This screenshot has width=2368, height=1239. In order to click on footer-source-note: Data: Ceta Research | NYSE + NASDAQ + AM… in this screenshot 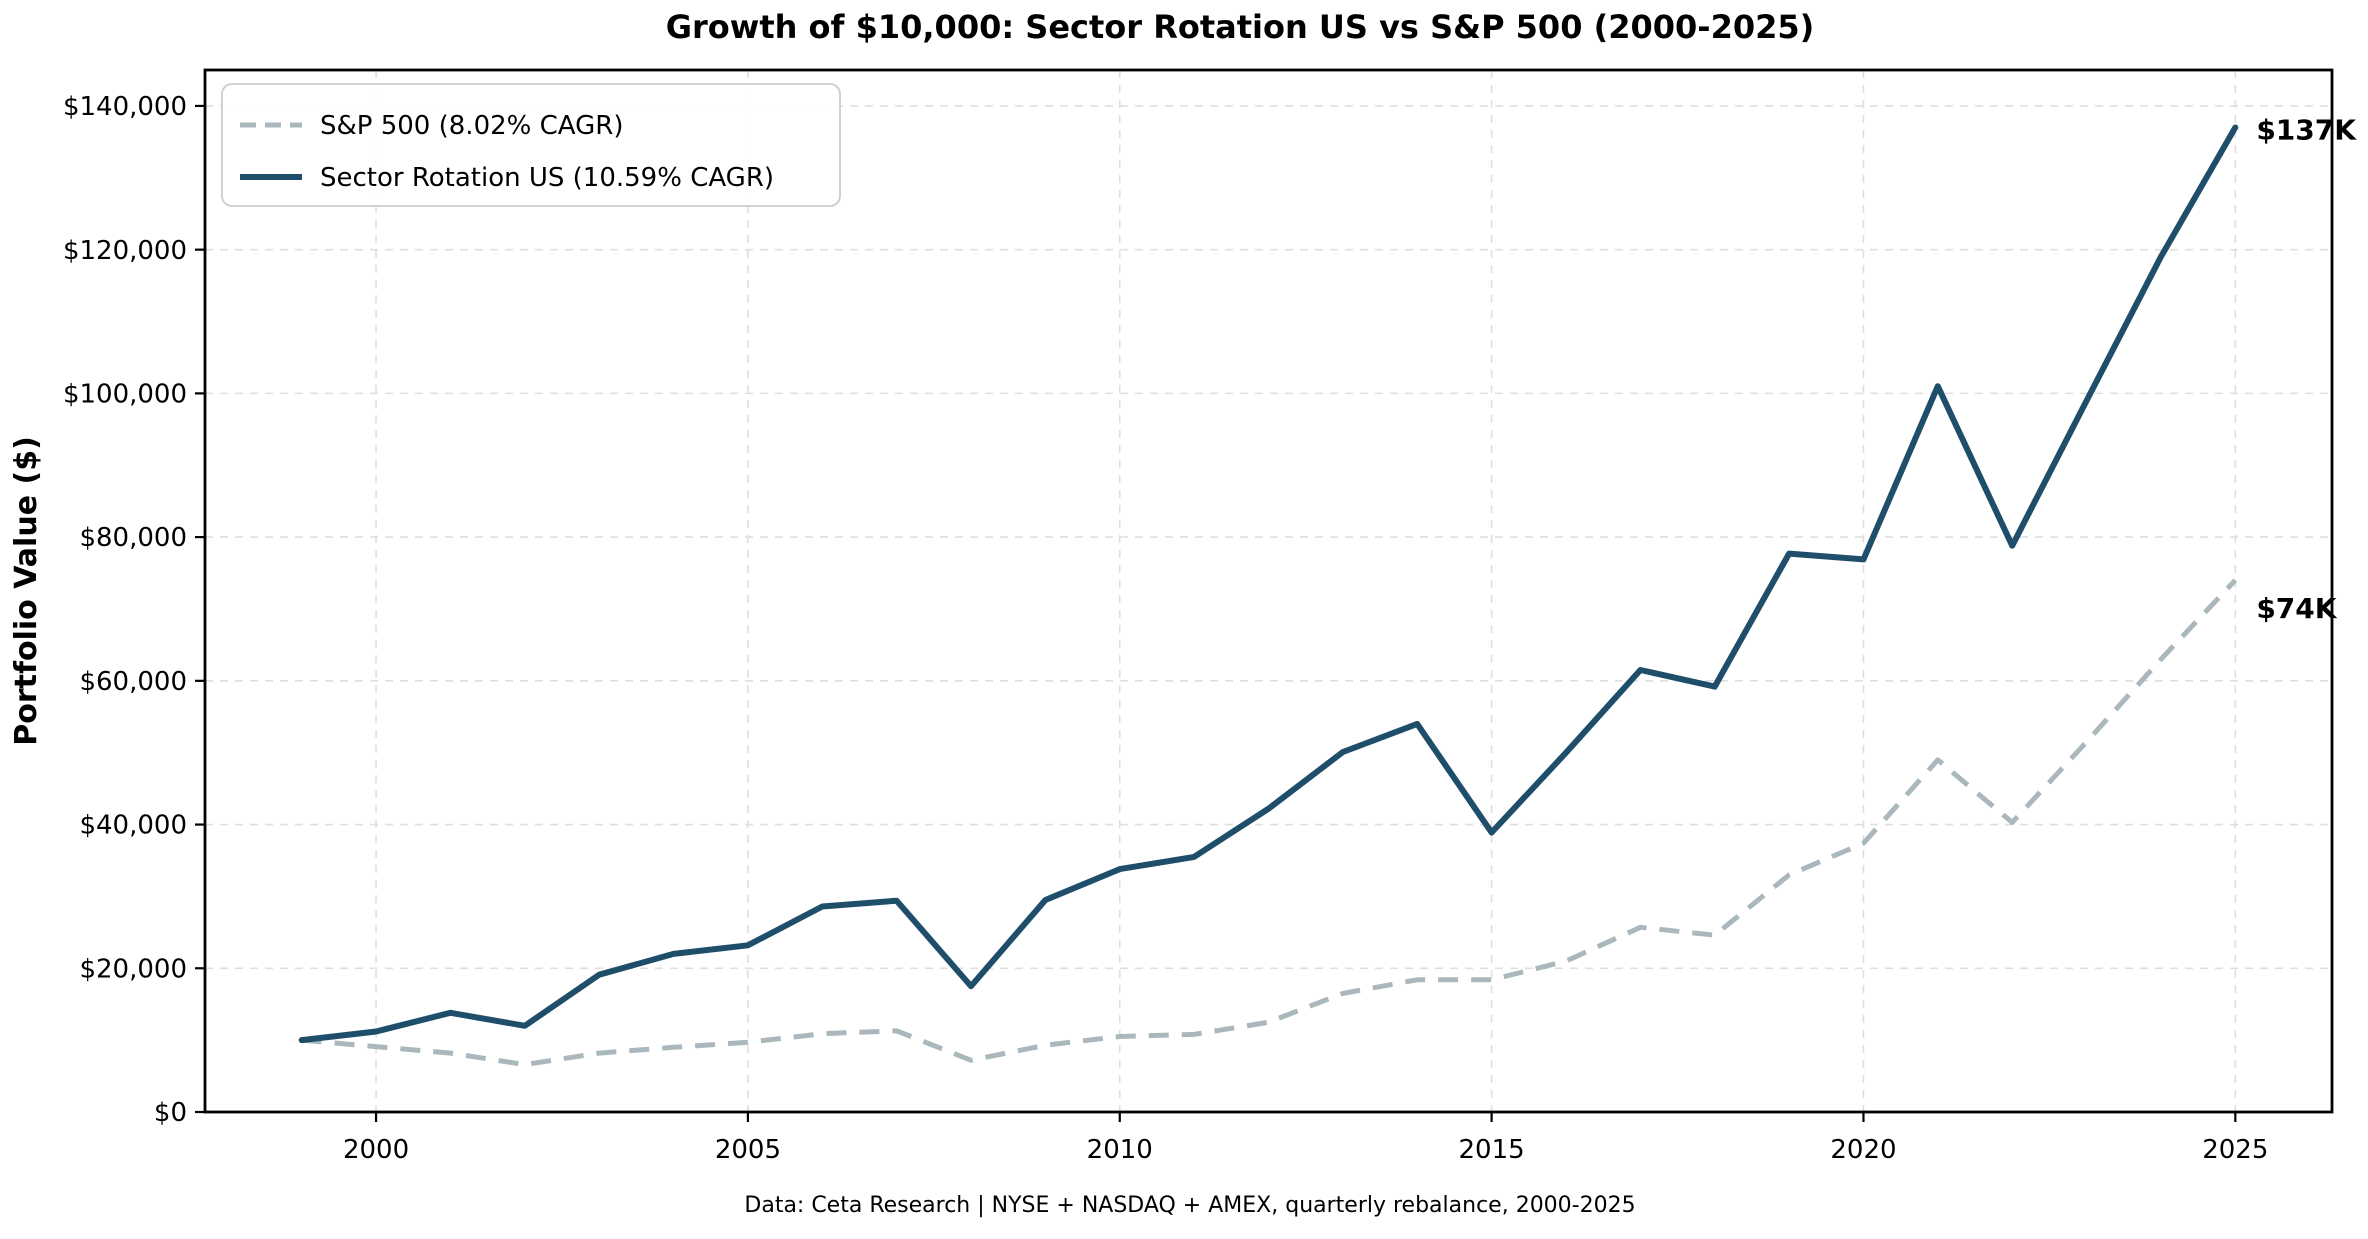, I will do `click(1189, 1205)`.